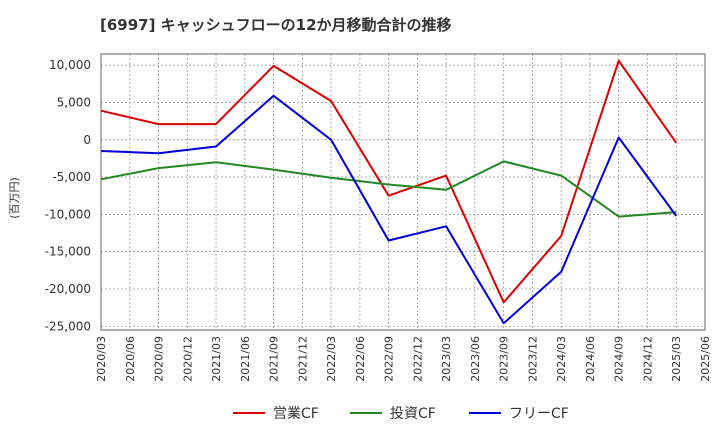  Describe the element at coordinates (504, 359) in the screenshot. I see `x-tick-label: 2023/09` at that location.